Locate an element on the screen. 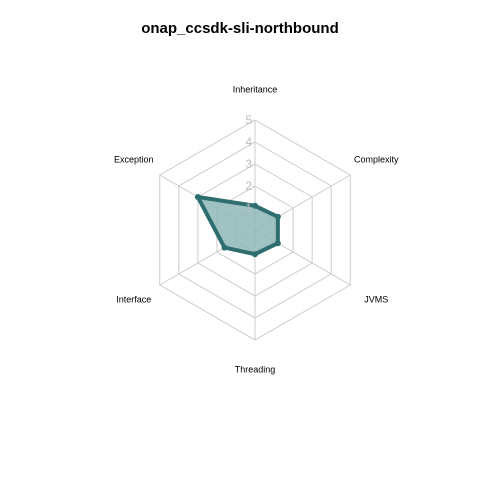  tick-label: 3 is located at coordinates (248, 164).